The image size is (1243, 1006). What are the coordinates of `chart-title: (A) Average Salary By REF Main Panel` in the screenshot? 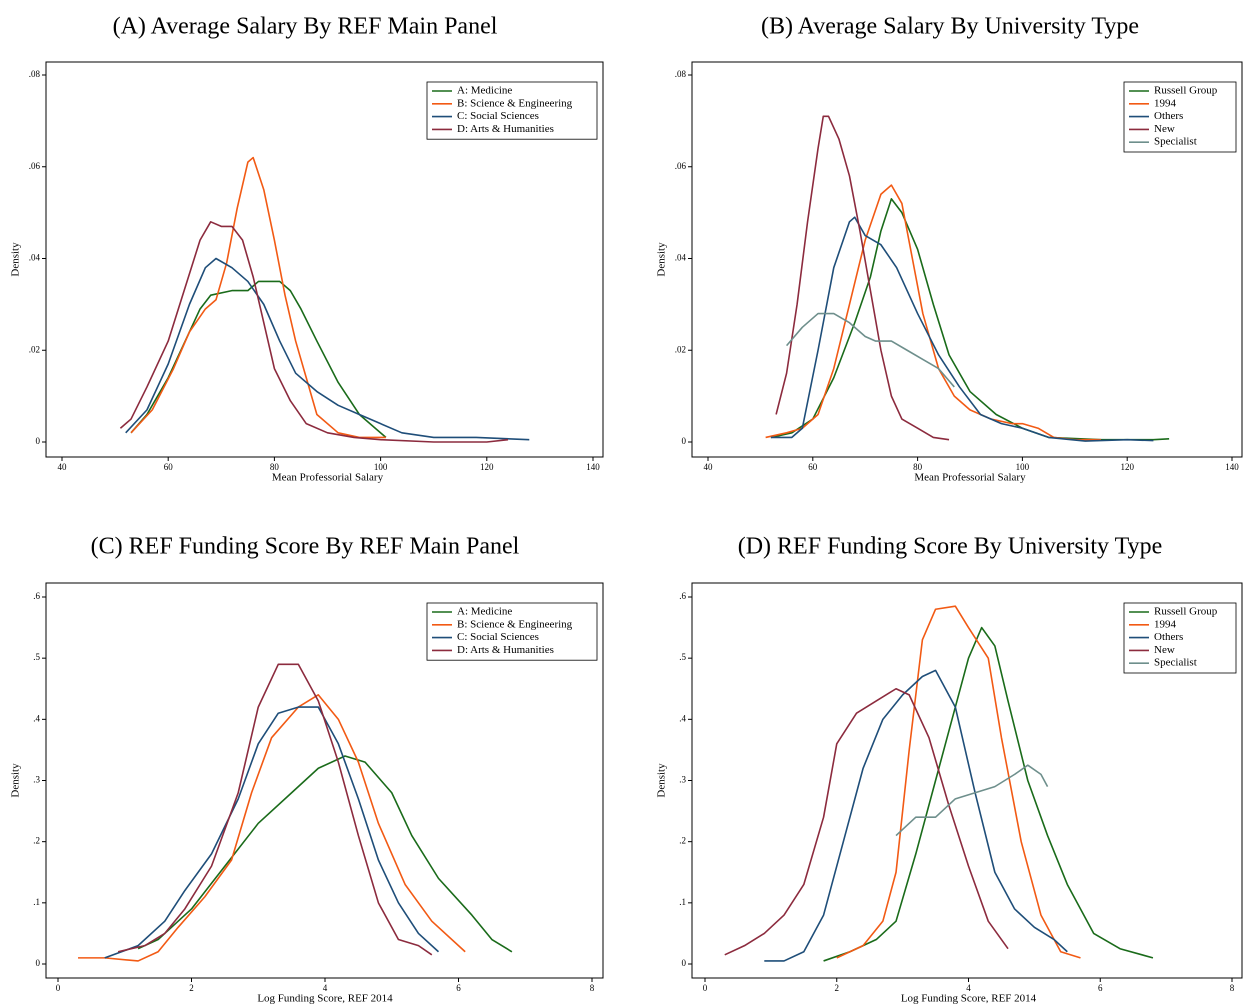 It's located at (305, 27).